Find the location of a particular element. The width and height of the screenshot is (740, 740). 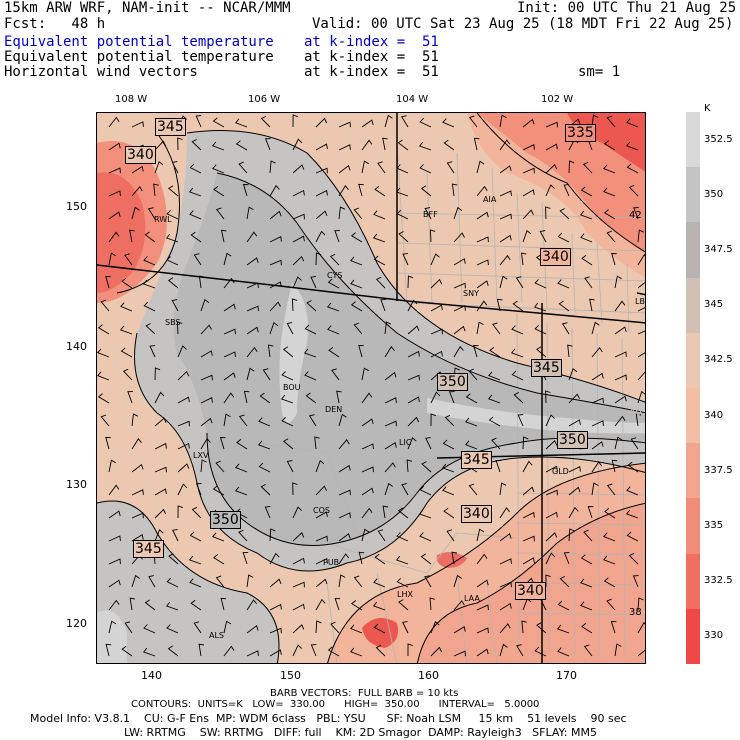

station-bou: BOU is located at coordinates (292, 387).